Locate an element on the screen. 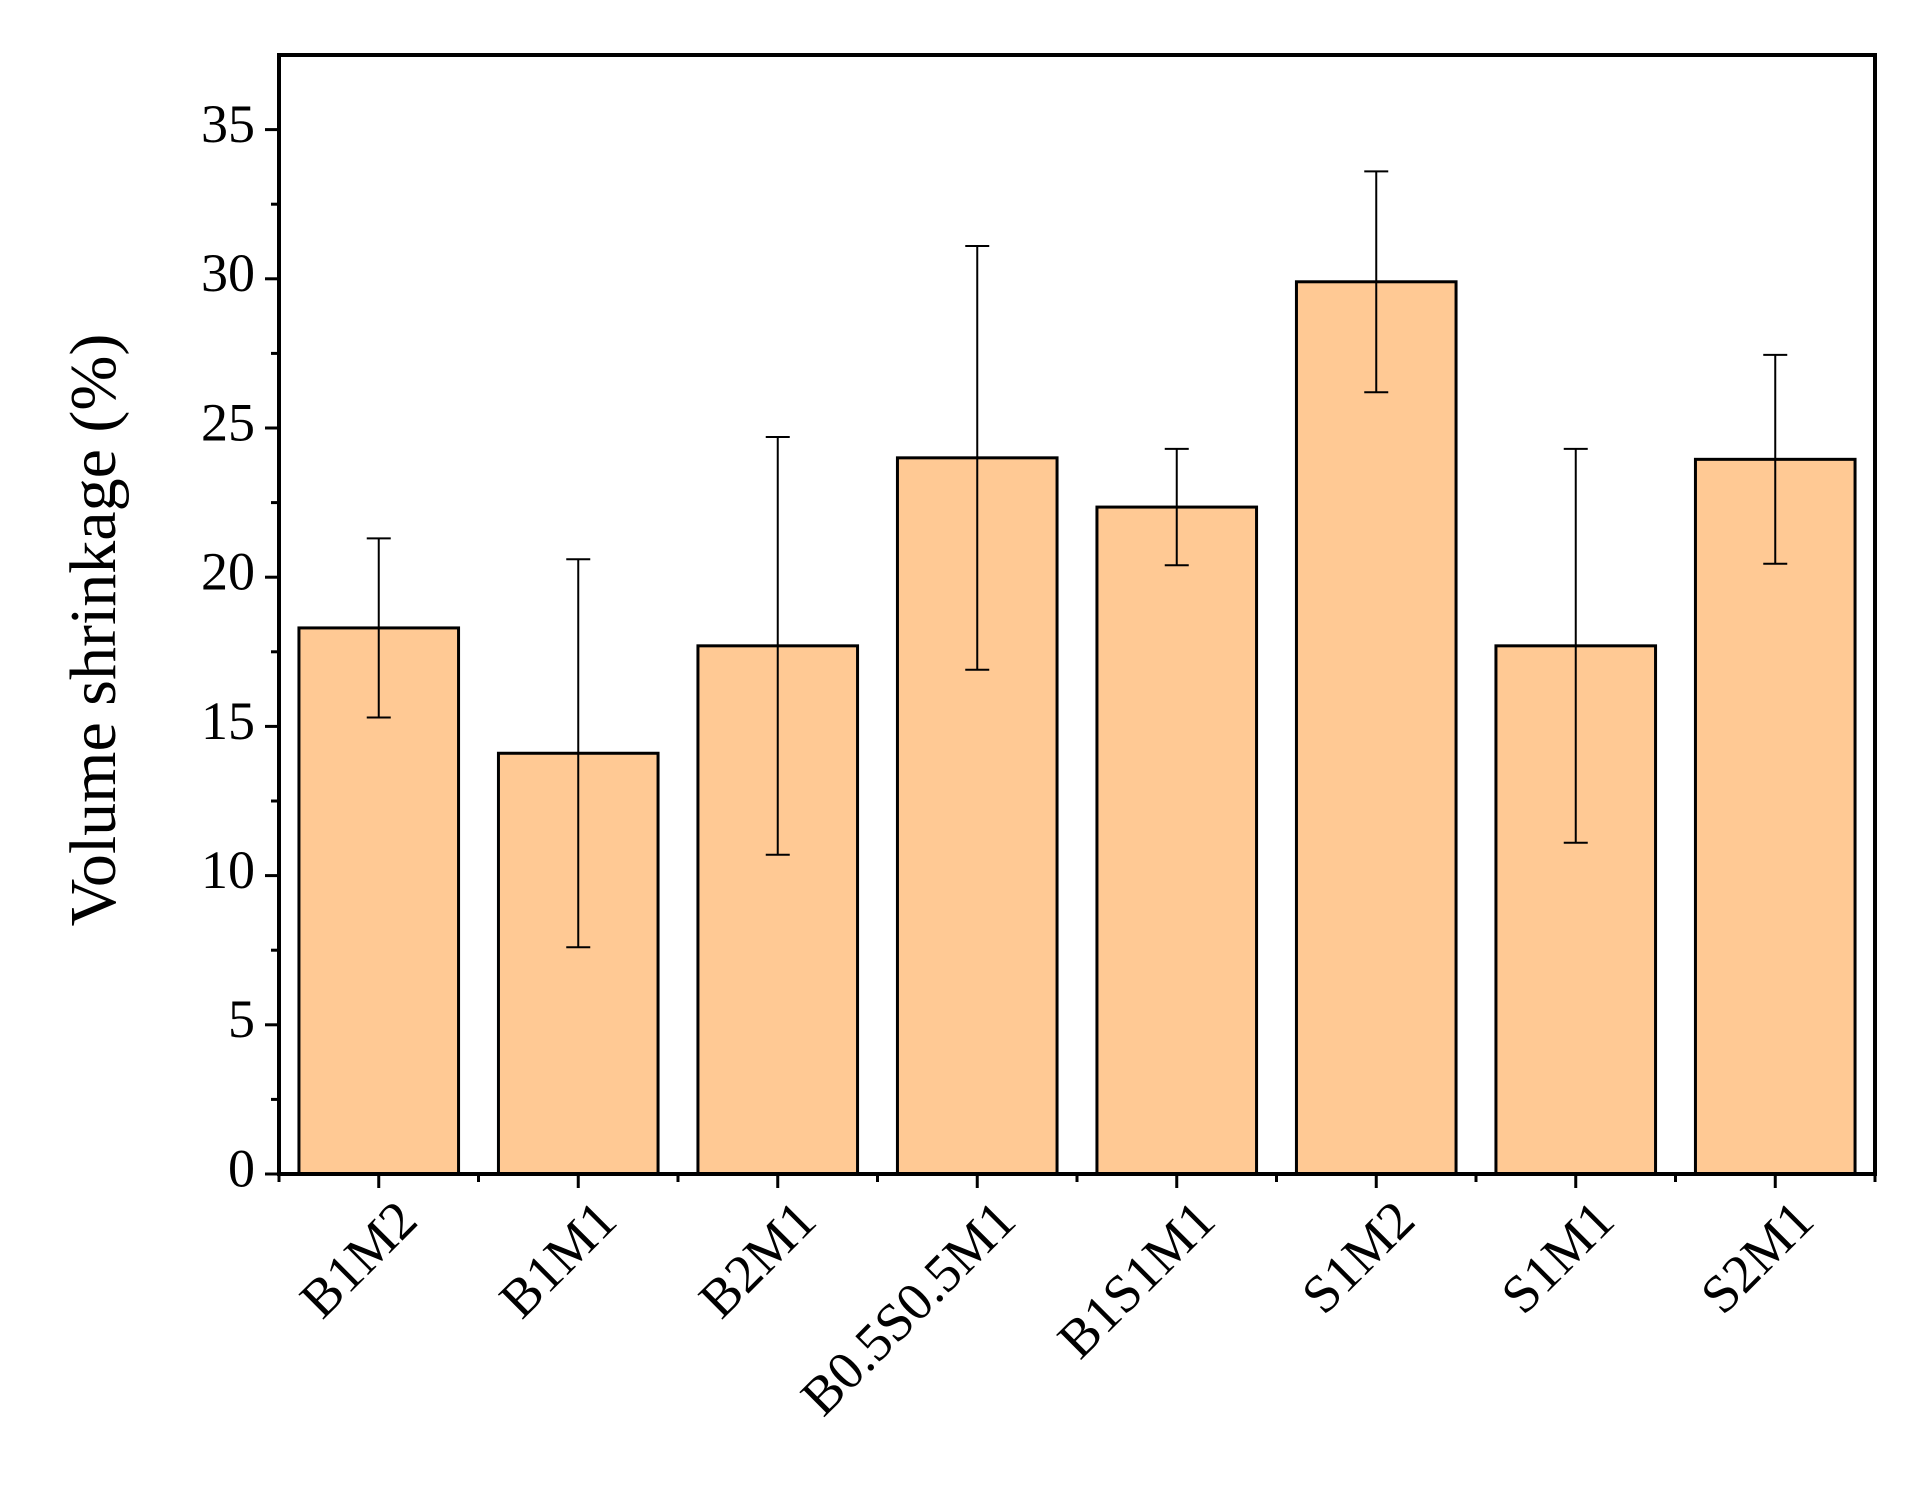 The height and width of the screenshot is (1488, 1912). y-axis-label: Volume shrinkage (%) is located at coordinates (93, 630).